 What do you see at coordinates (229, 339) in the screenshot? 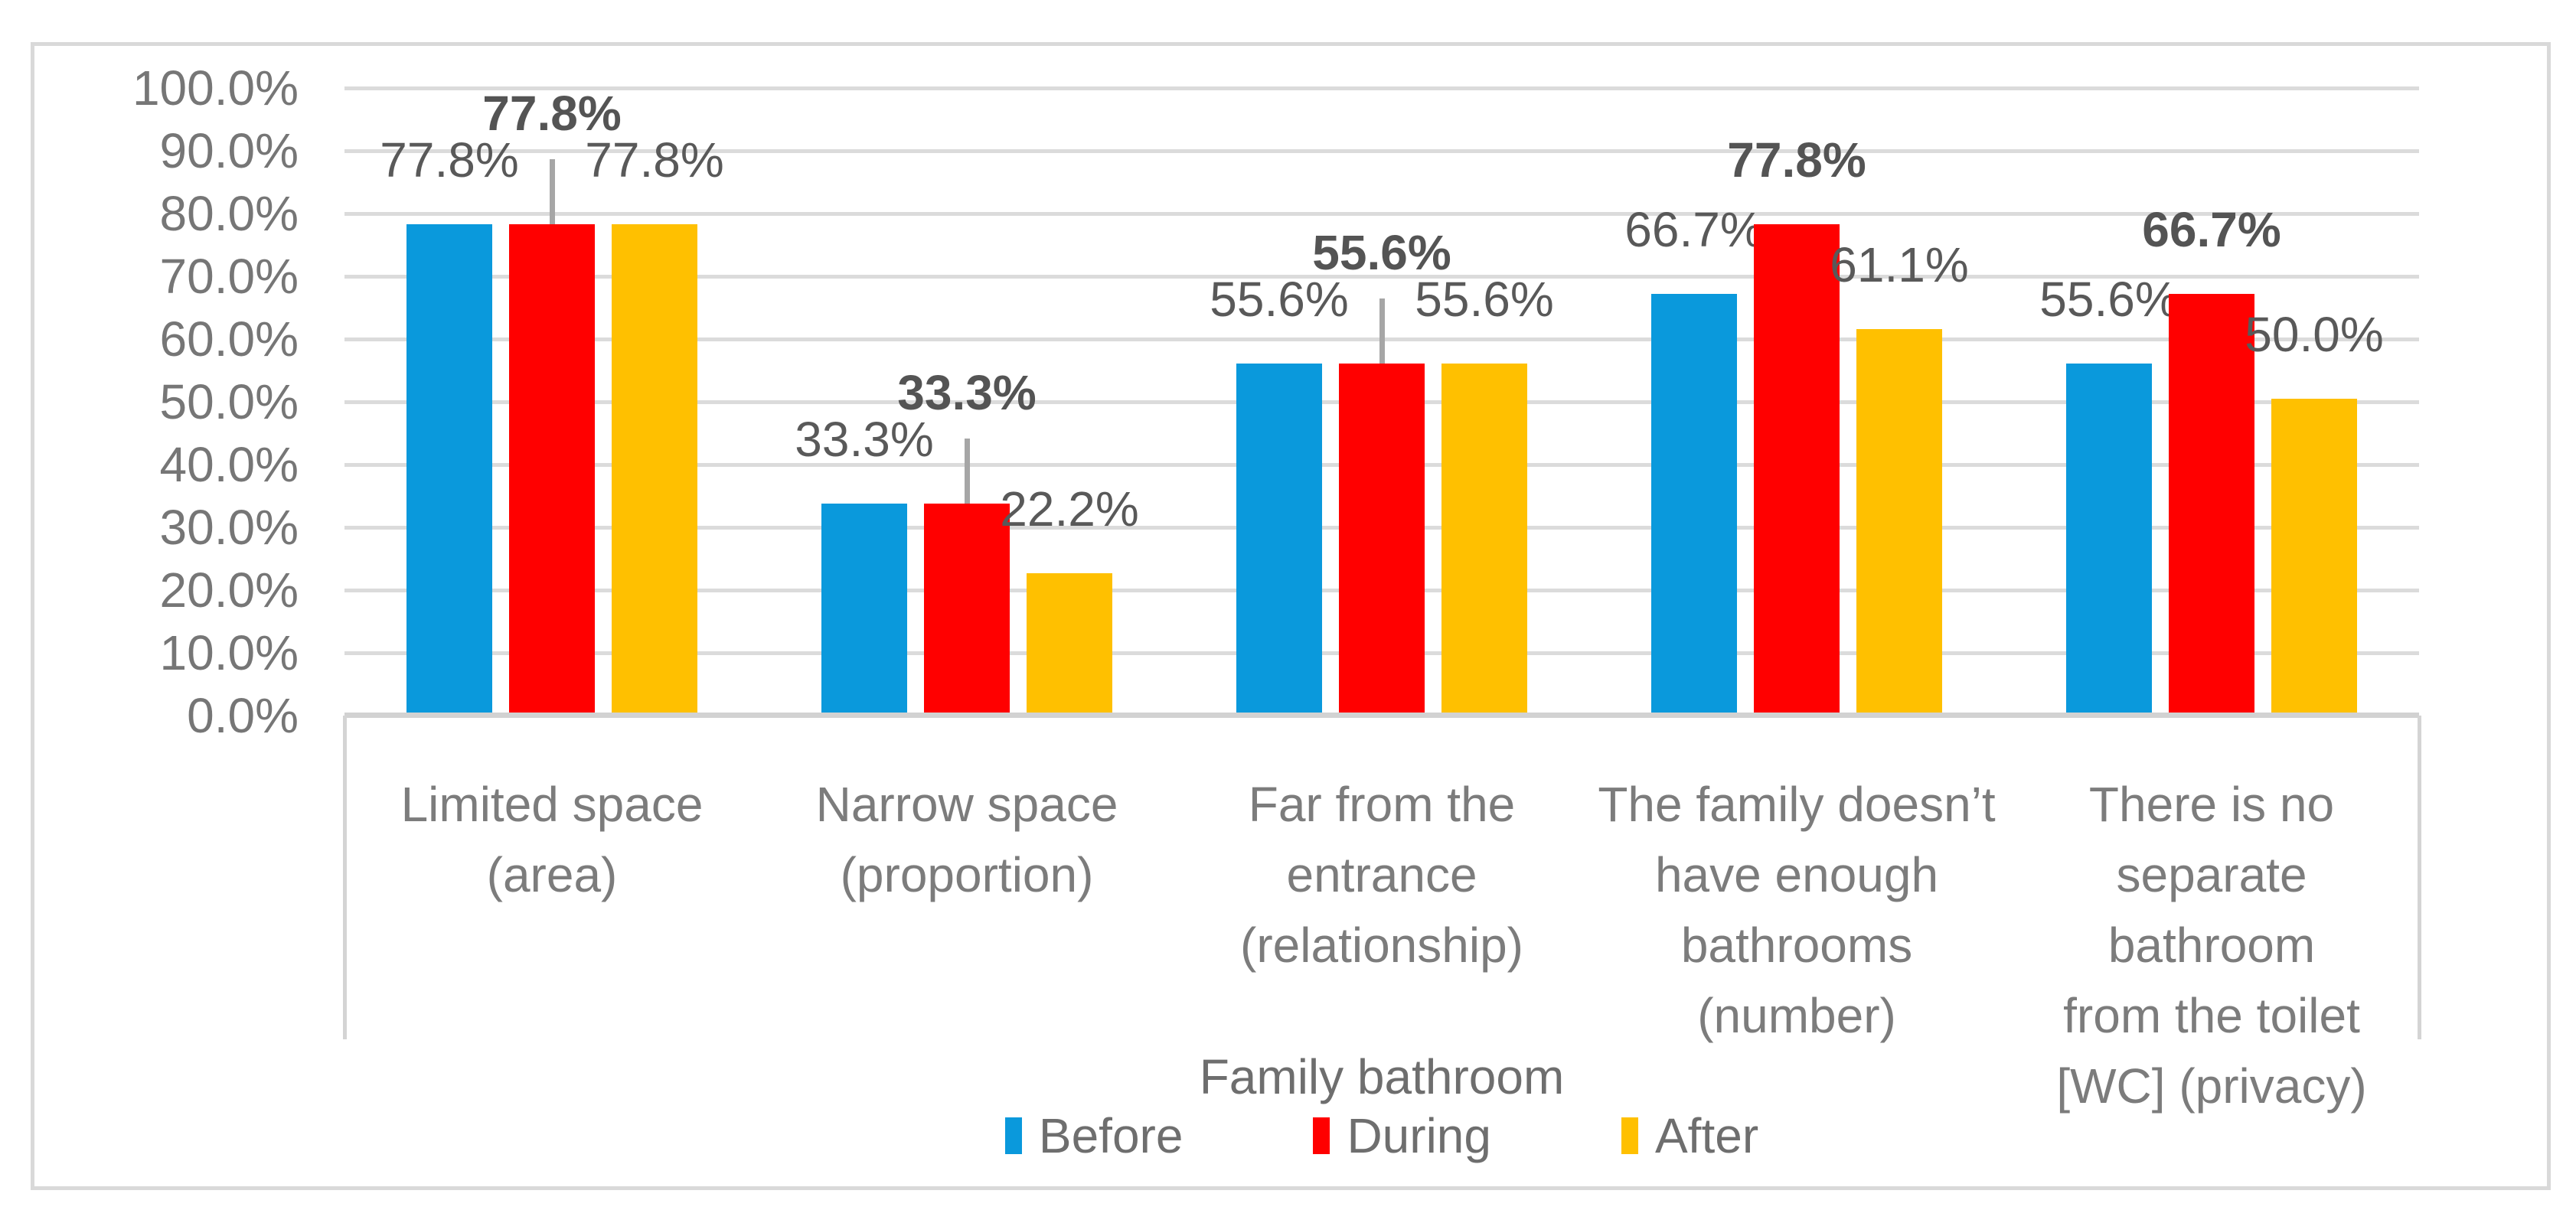
I see `y-axis-tick-label: 60.0%` at bounding box center [229, 339].